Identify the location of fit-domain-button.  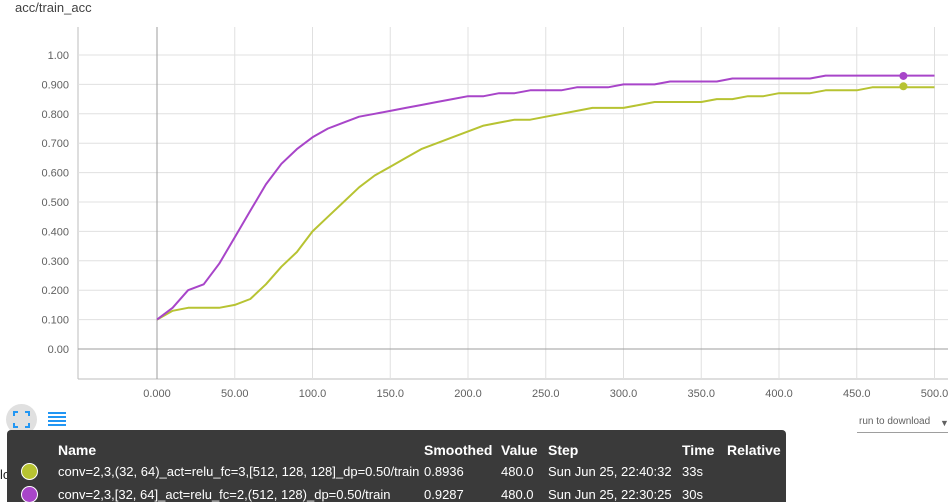
(21, 419).